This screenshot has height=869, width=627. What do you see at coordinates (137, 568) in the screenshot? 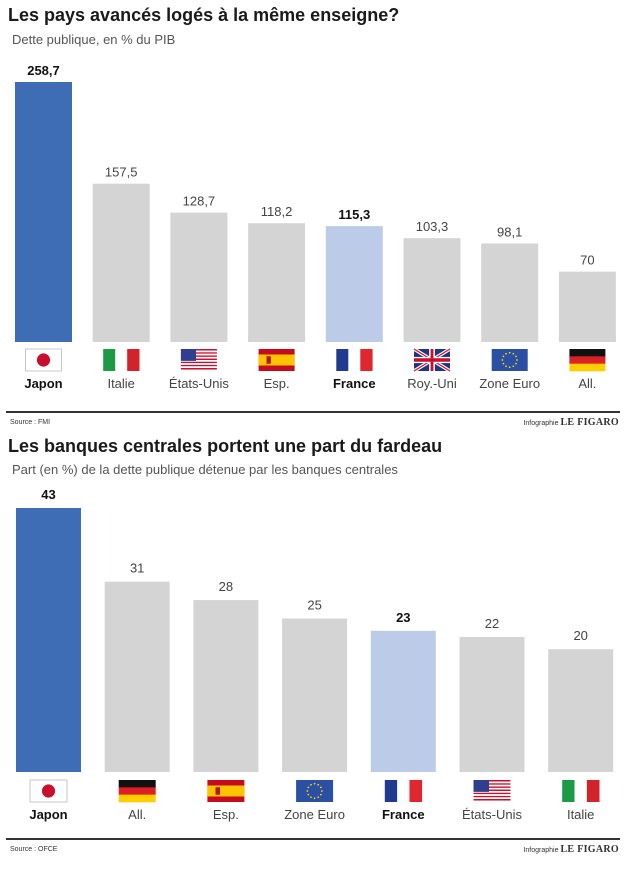
I see `value-label: 31` at bounding box center [137, 568].